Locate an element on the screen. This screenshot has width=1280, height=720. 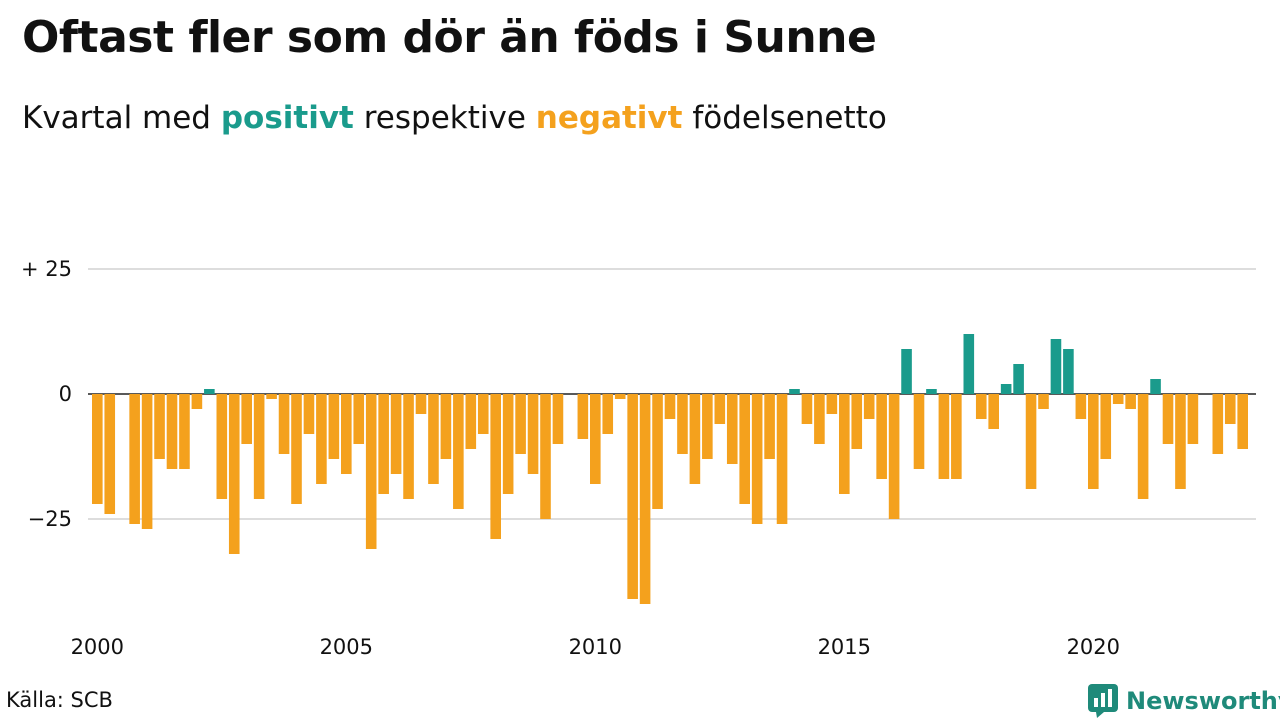
bar-2006-q2 is located at coordinates (408, 446).